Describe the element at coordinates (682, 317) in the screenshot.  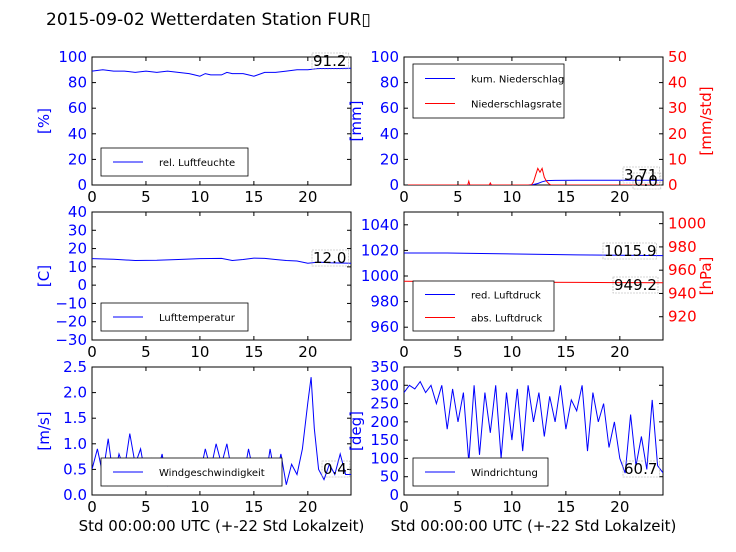
I see `y2-tick-label: 920` at that location.